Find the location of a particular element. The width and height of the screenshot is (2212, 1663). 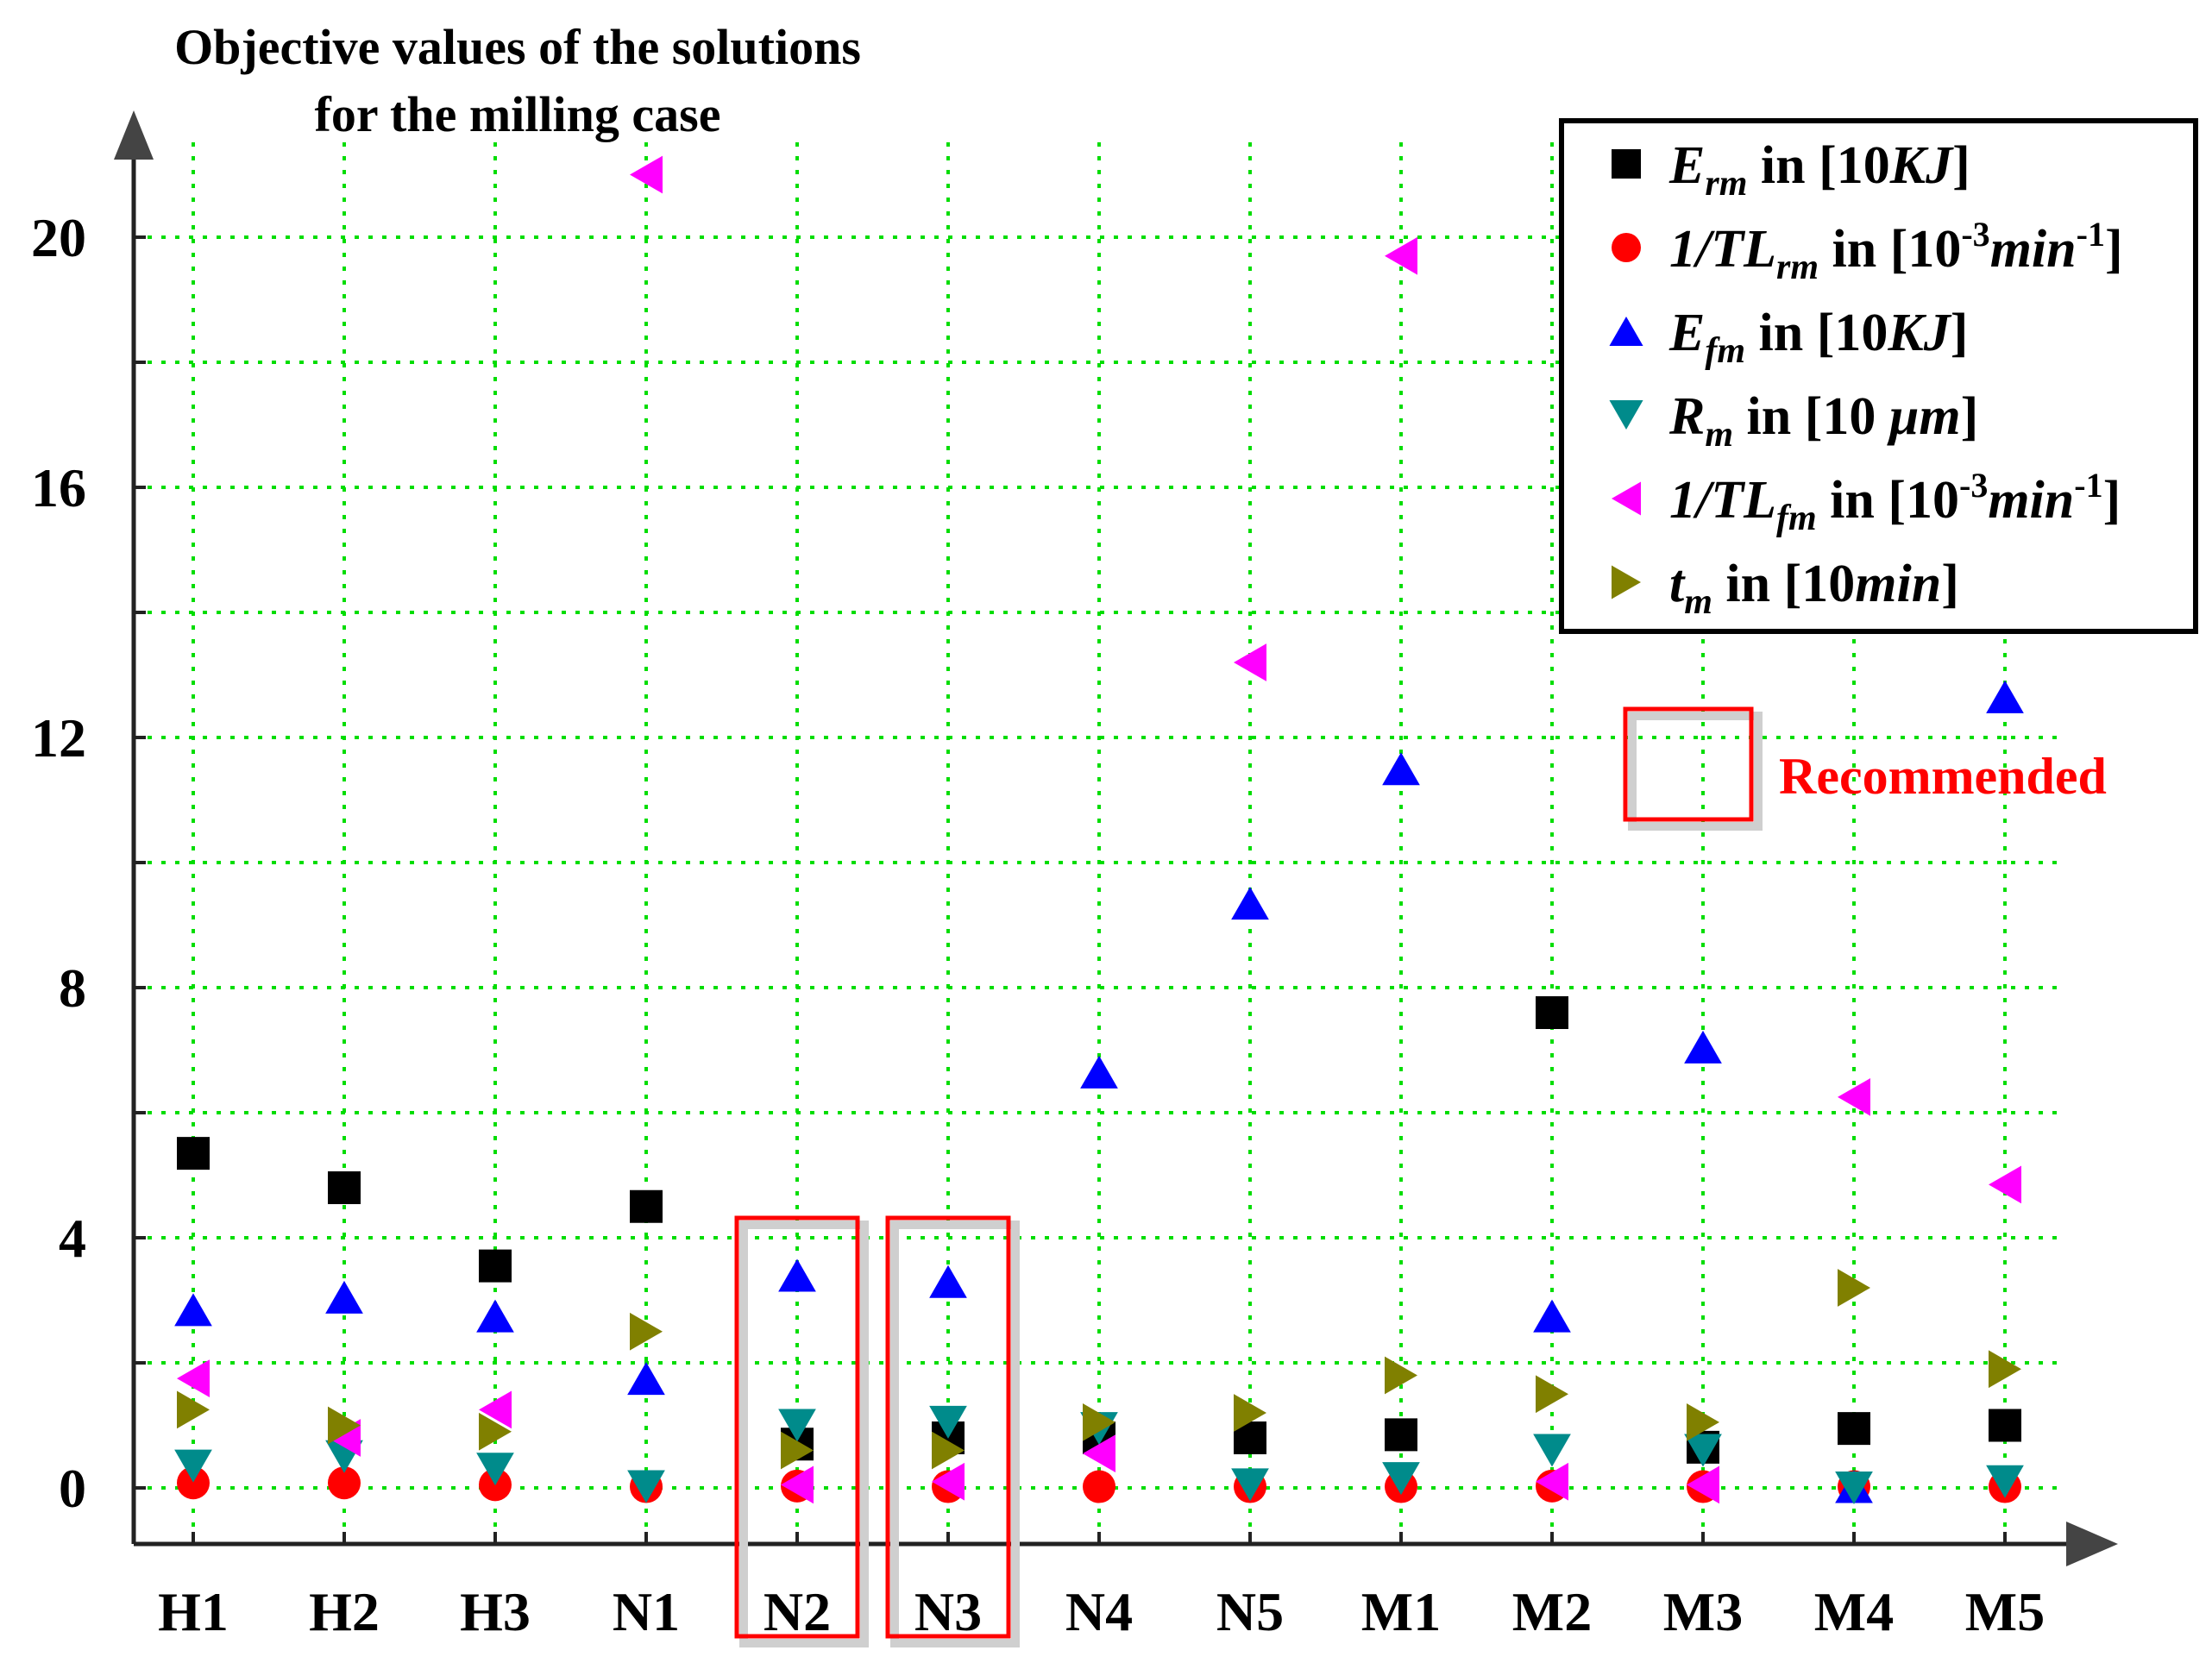

point-t-m-n1 is located at coordinates (647, 1331).